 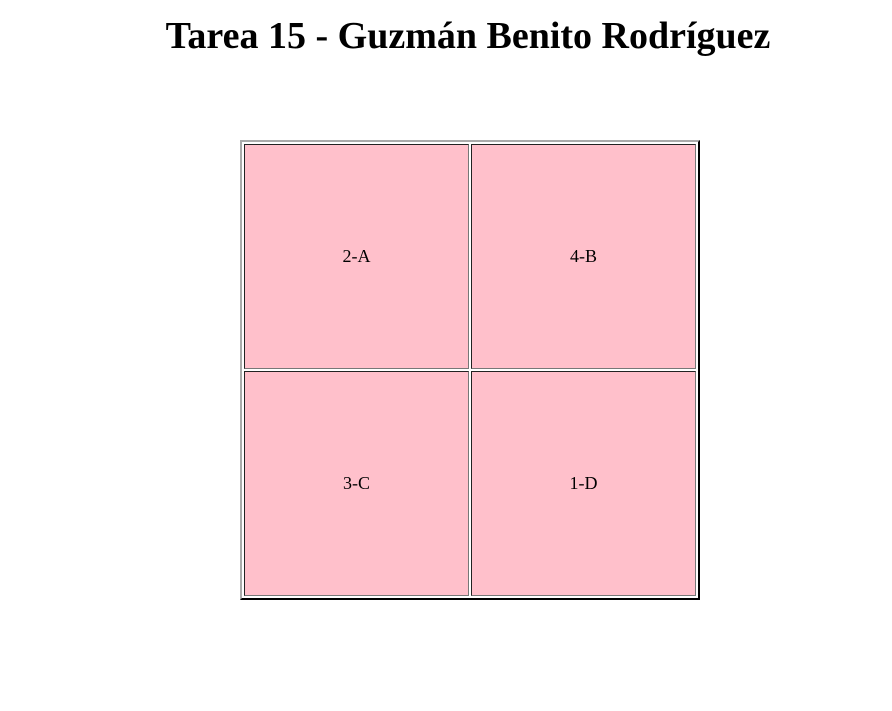 I want to click on page-title: Tarea 15 - Guzmán Benito Rodríguez, so click(x=468, y=36).